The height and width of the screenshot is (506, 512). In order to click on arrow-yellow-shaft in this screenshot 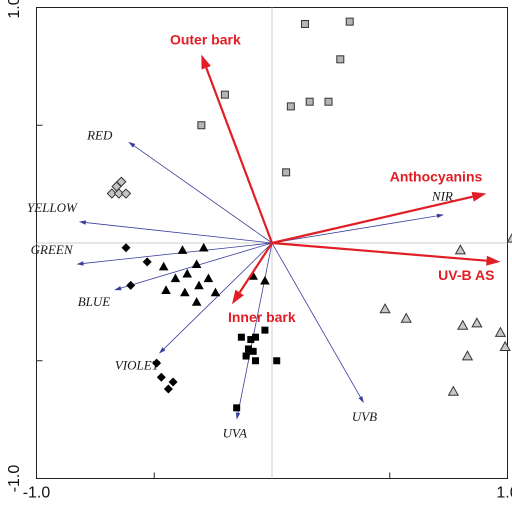, I will do `click(179, 233)`.